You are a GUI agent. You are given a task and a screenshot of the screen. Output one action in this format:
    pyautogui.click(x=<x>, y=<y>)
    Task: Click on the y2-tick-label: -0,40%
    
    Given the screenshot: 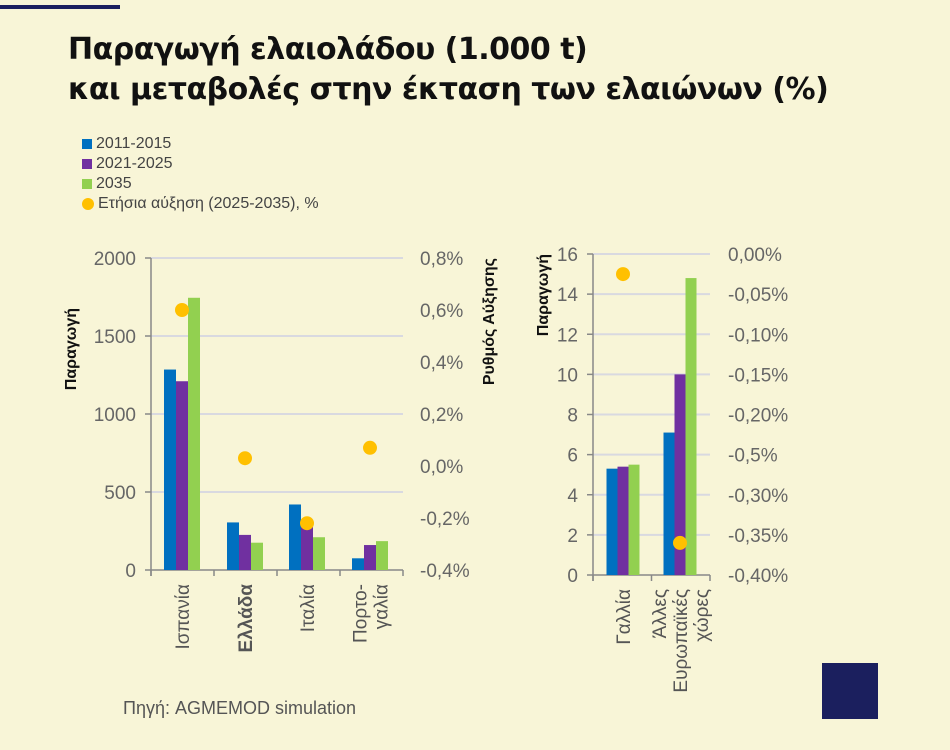 What is the action you would take?
    pyautogui.click(x=758, y=576)
    